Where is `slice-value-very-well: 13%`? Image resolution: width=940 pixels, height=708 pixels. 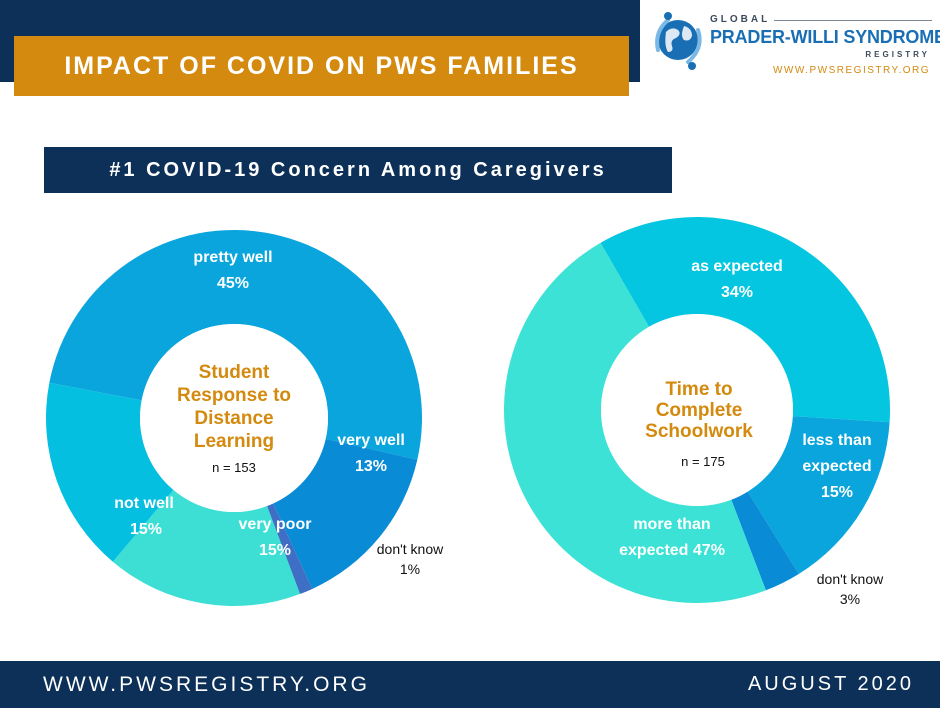 slice-value-very-well: 13% is located at coordinates (371, 466).